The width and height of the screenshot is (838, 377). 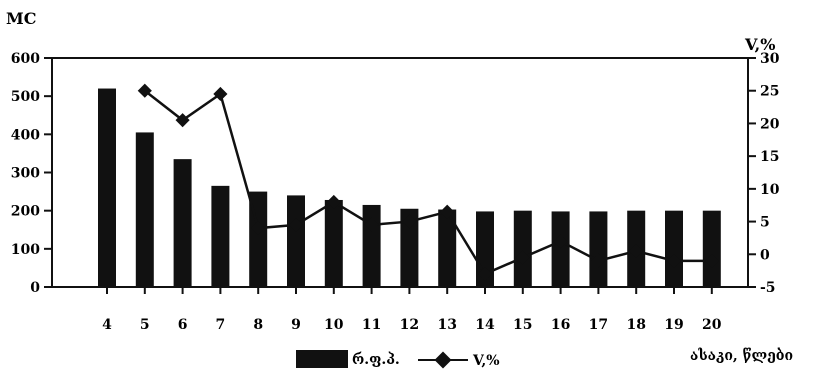 What do you see at coordinates (486, 361) in the screenshot?
I see `legend-line-label: V,%` at bounding box center [486, 361].